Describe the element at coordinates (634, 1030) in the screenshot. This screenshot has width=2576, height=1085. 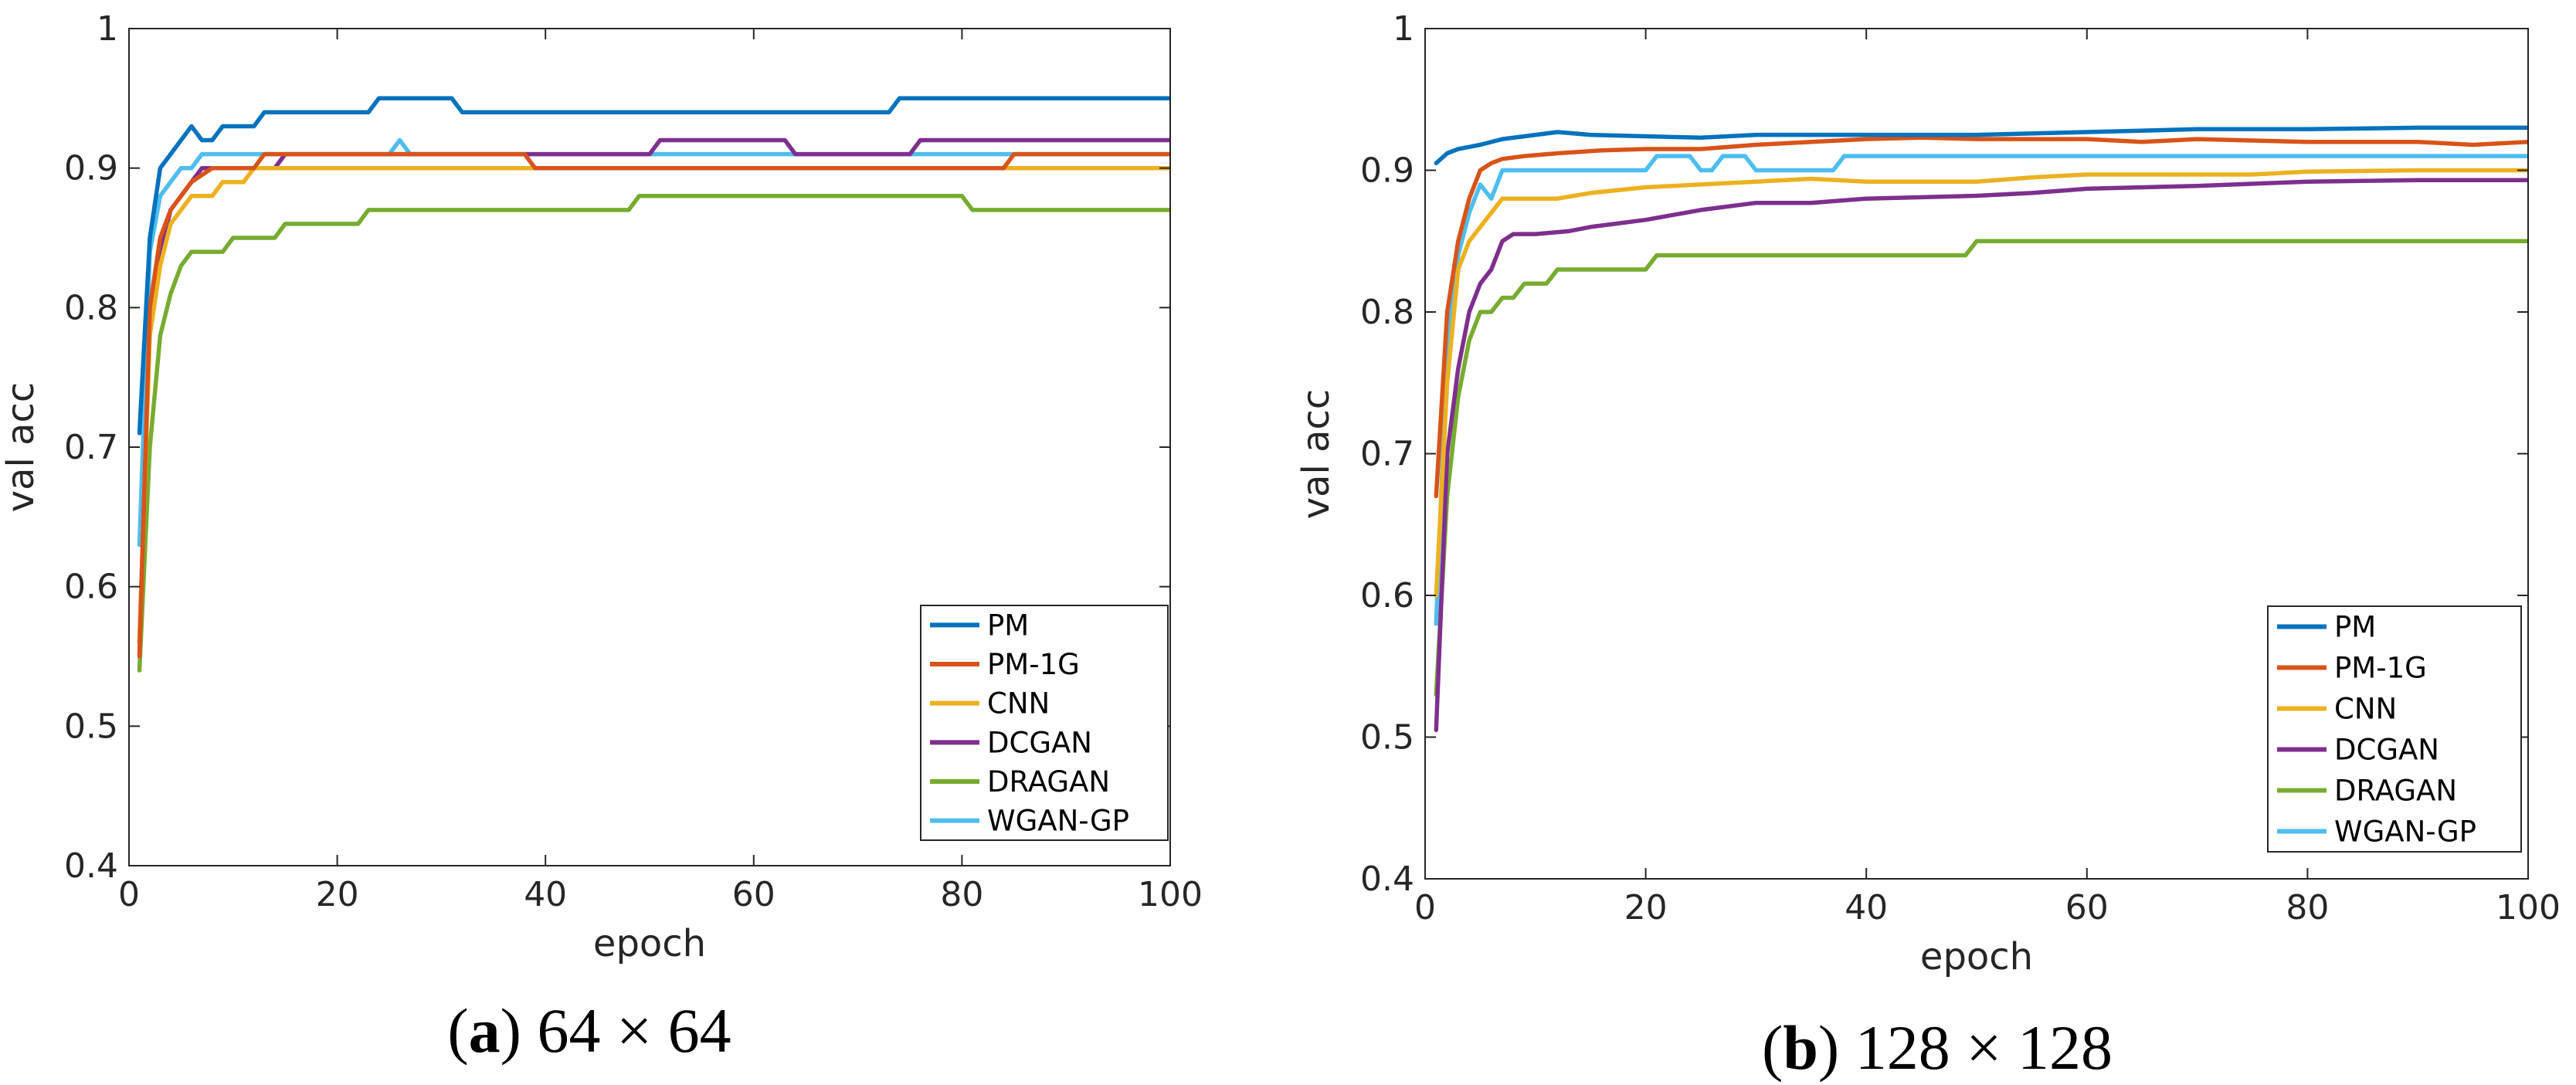
I see `caption-text: 64 × 64` at that location.